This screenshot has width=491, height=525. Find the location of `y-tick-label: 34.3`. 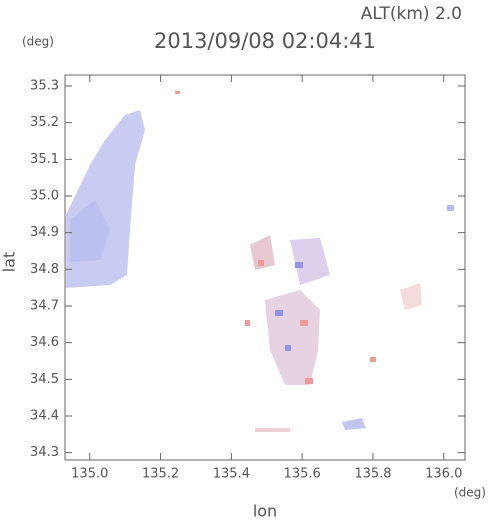

y-tick-label: 34.3 is located at coordinates (44, 452).